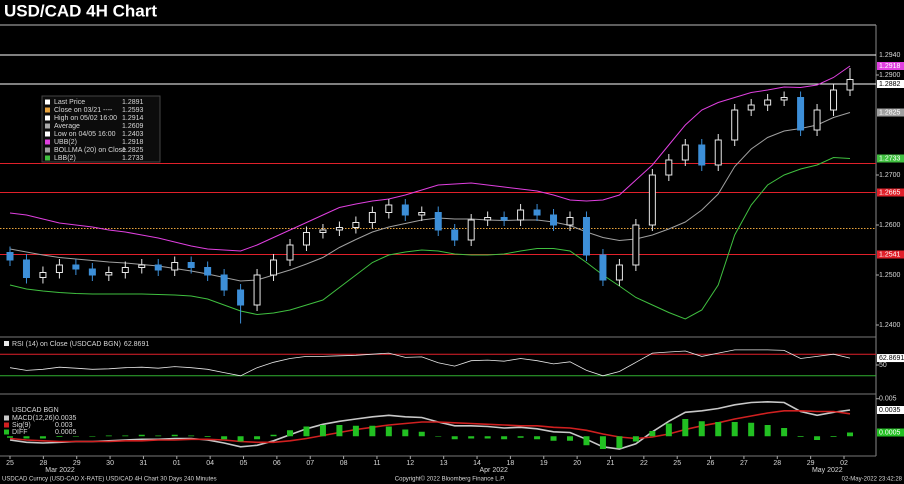  What do you see at coordinates (344, 463) in the screenshot?
I see `x-tick-label: 08` at bounding box center [344, 463].